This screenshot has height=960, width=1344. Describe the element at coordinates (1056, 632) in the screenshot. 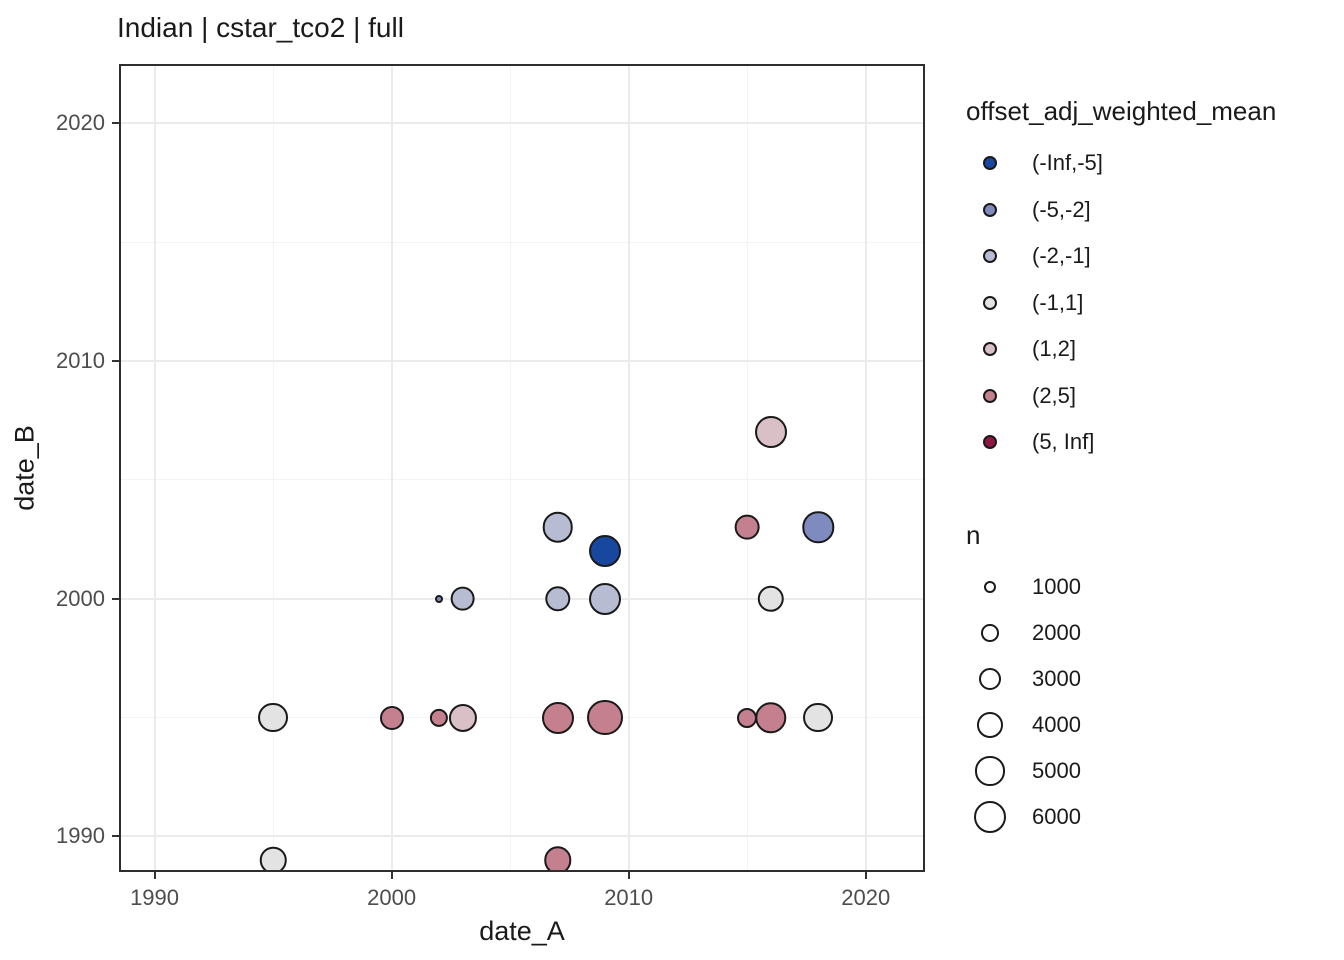

I see `size-legend-label: 2000` at that location.